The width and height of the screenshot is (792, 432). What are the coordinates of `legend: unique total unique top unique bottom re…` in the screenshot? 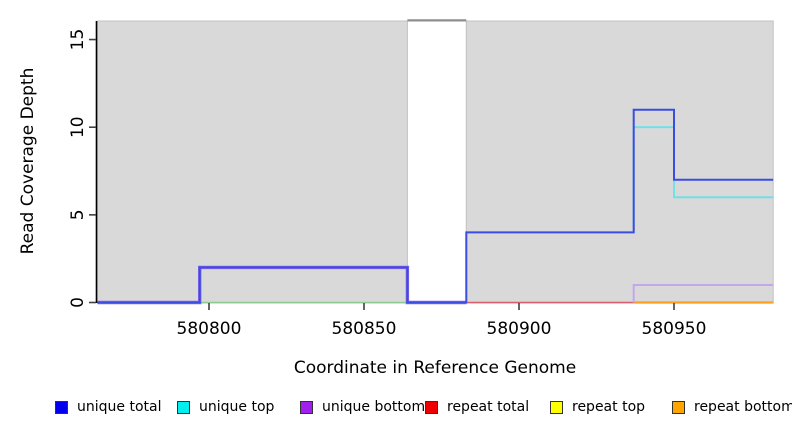 It's located at (396, 408).